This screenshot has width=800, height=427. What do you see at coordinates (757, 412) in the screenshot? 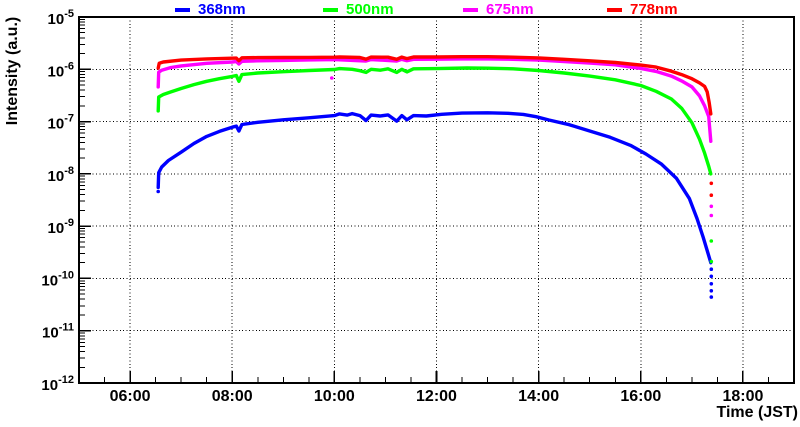
I see `x-axis-title: Time (JST)` at bounding box center [757, 412].